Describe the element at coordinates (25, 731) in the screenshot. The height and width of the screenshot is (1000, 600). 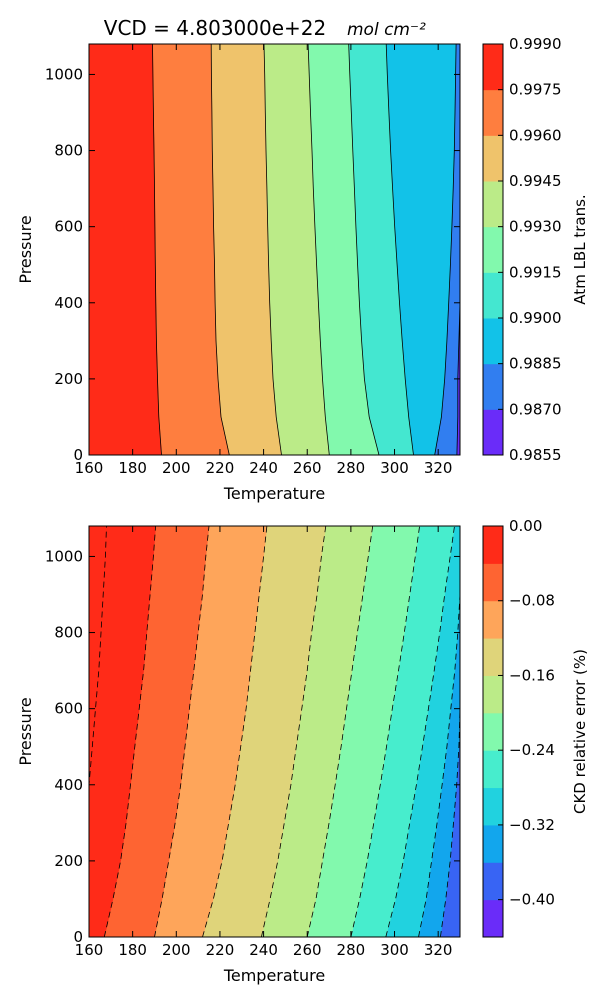
I see `bottom-ylabel: Pressure` at that location.